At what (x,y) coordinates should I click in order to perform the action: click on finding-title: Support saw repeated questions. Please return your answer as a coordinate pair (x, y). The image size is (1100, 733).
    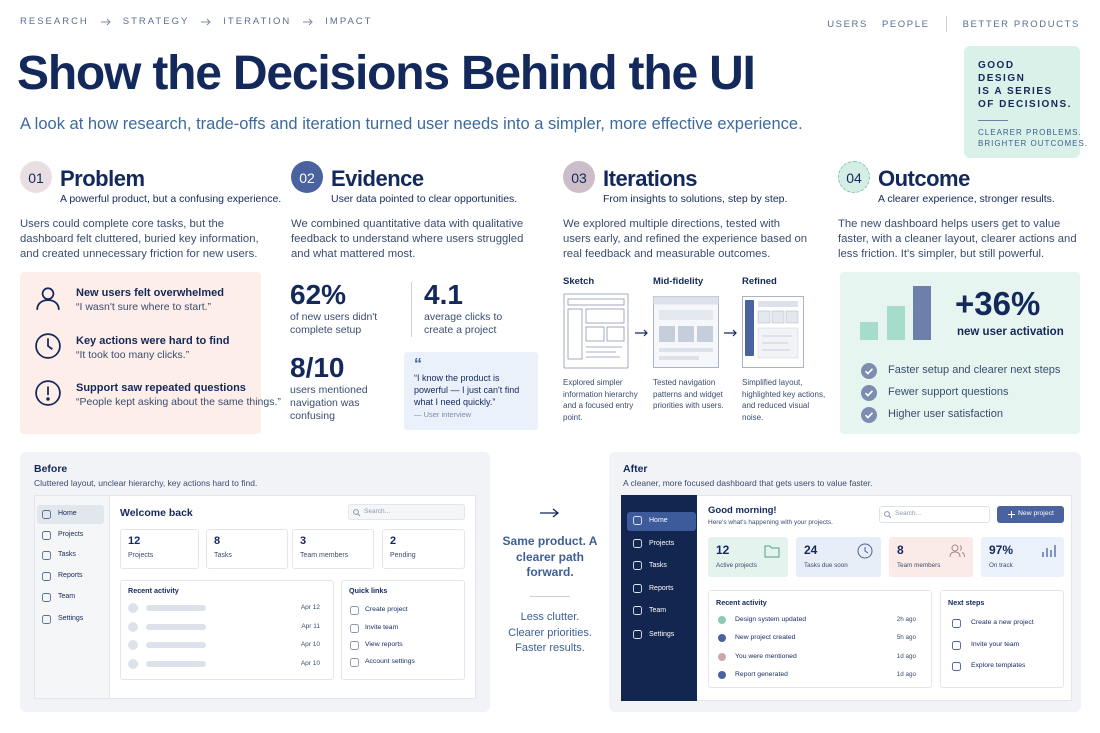
    Looking at the image, I should click on (161, 388).